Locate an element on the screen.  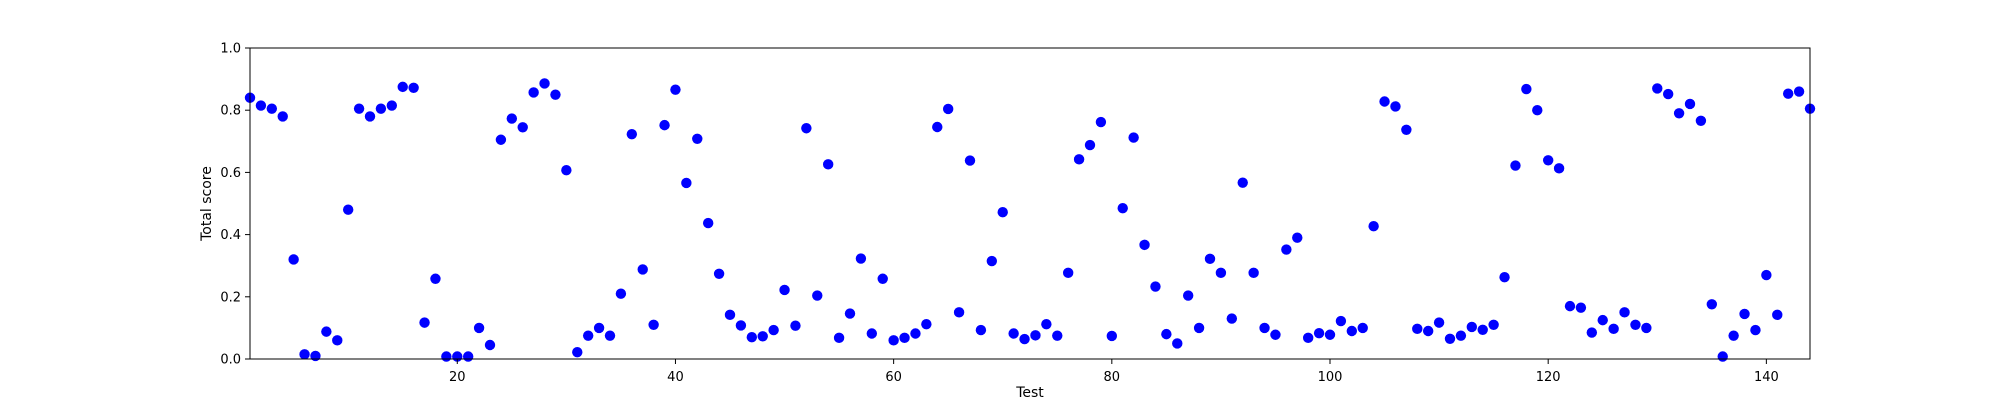
y-axis-label: Total score is located at coordinates (207, 204).